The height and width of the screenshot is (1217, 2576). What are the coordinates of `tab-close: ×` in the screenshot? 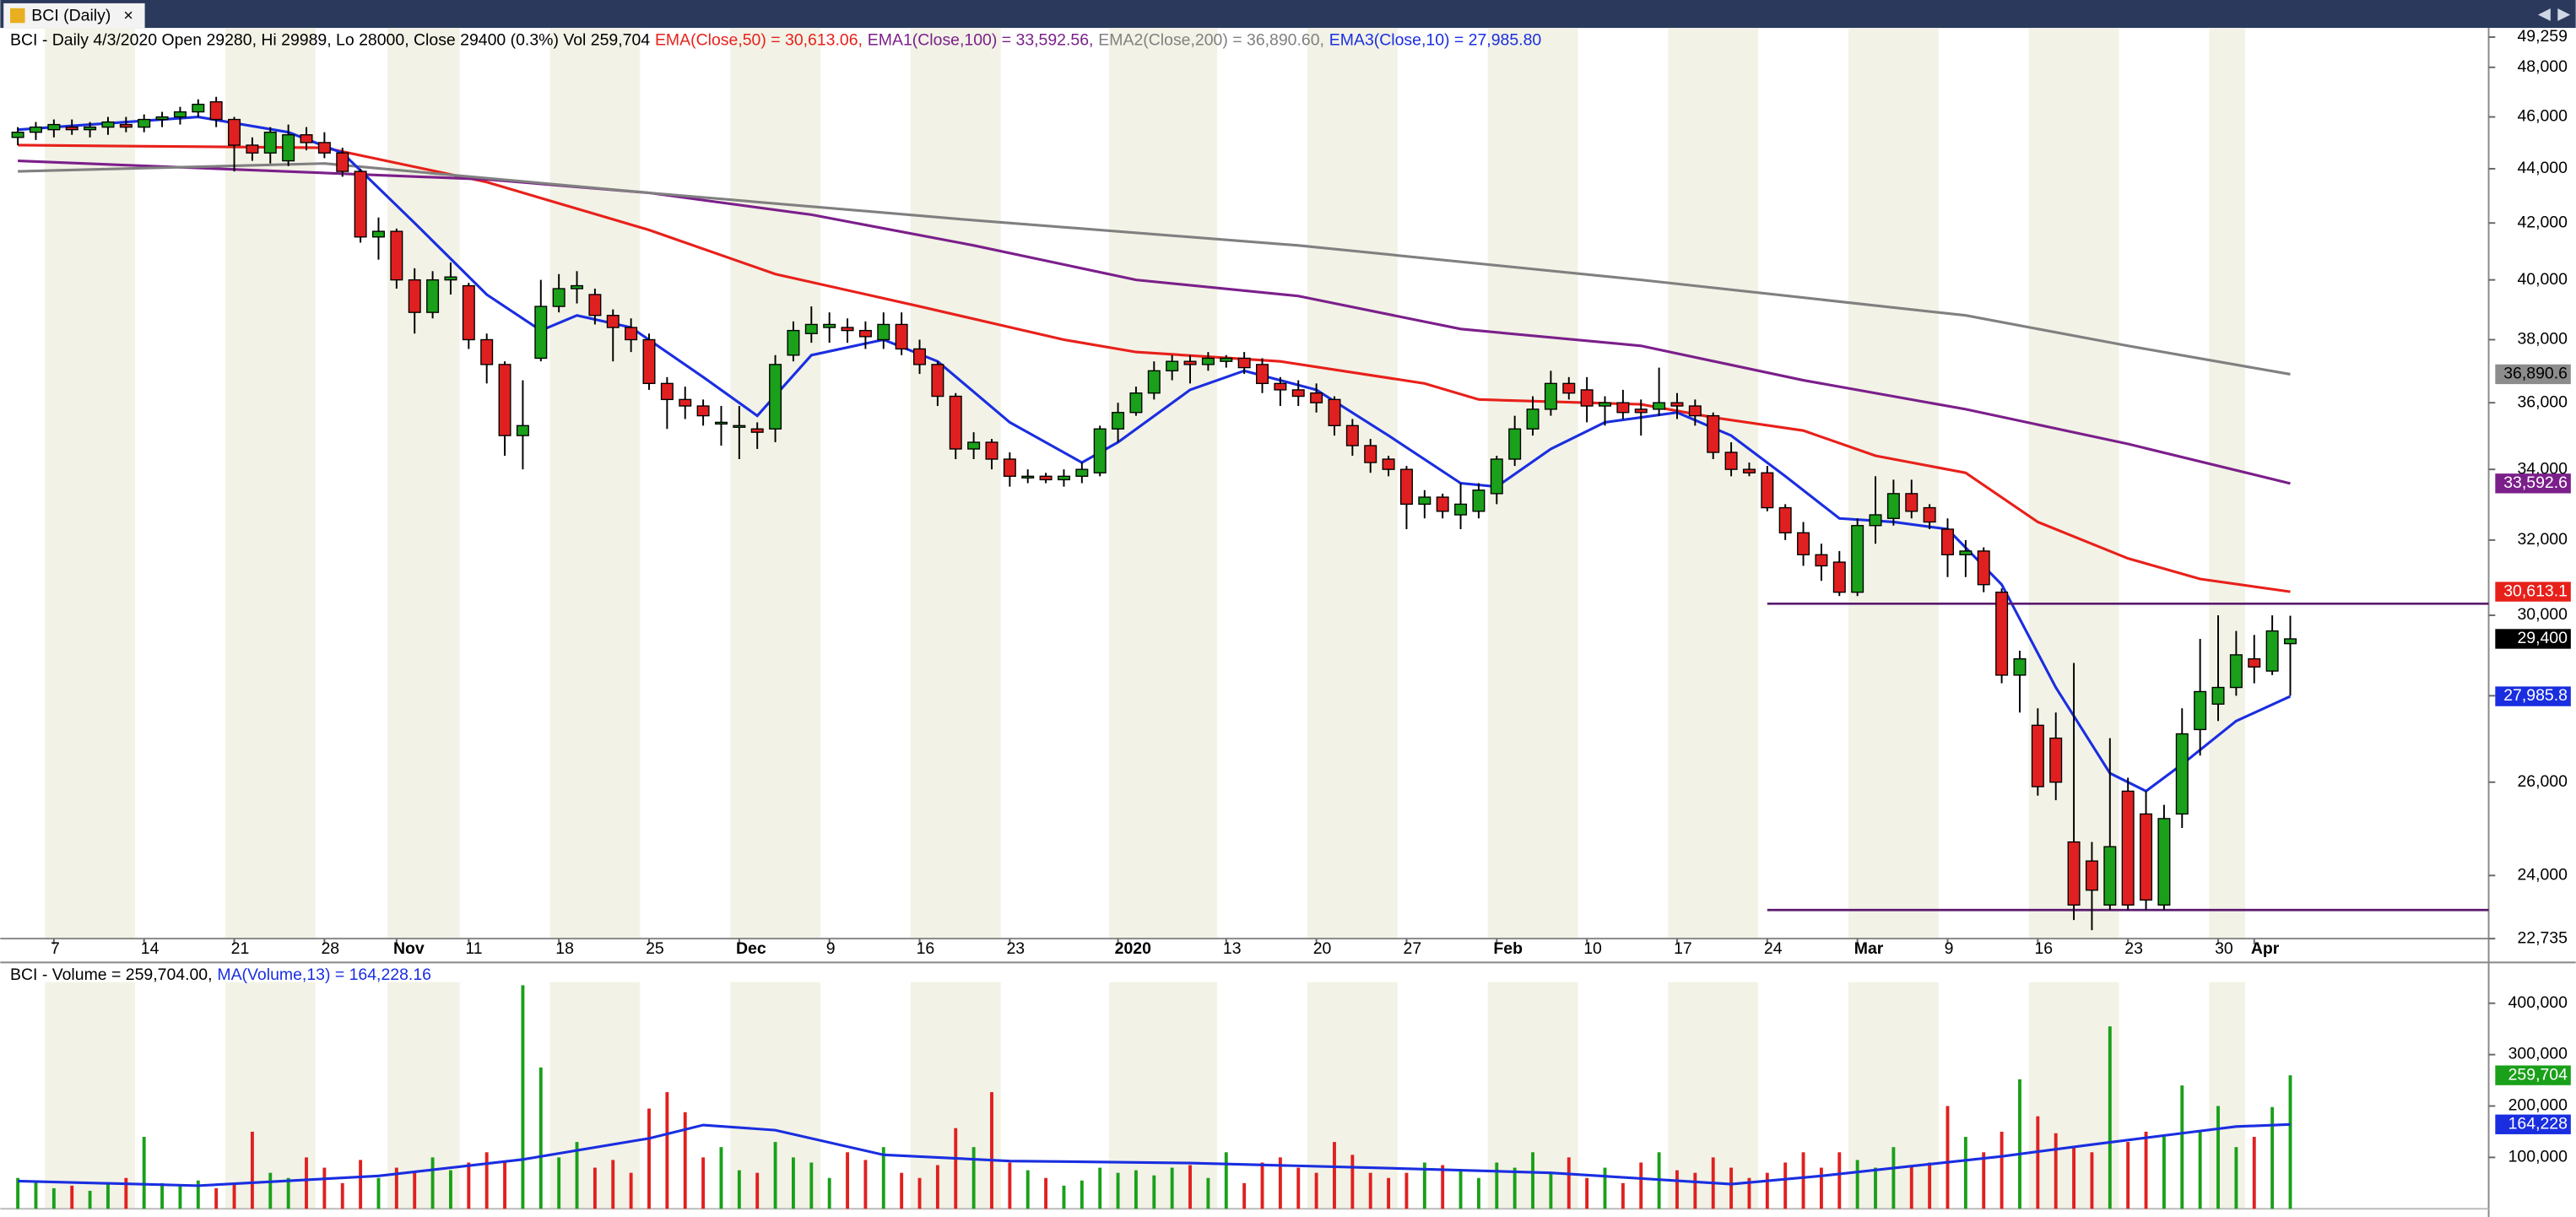 It's located at (128, 16).